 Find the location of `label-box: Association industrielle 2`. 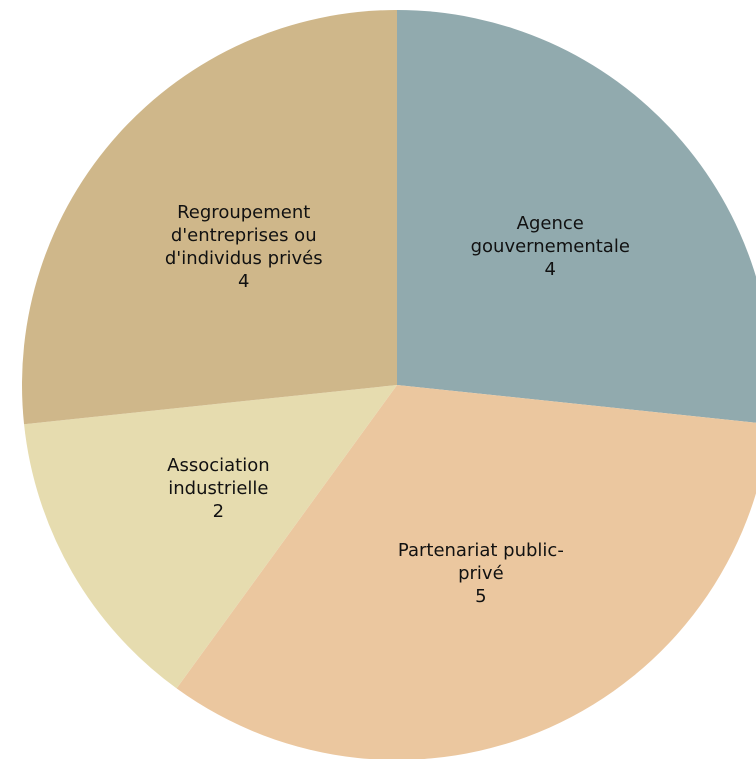

label-box: Association industrielle 2 is located at coordinates (218, 488).